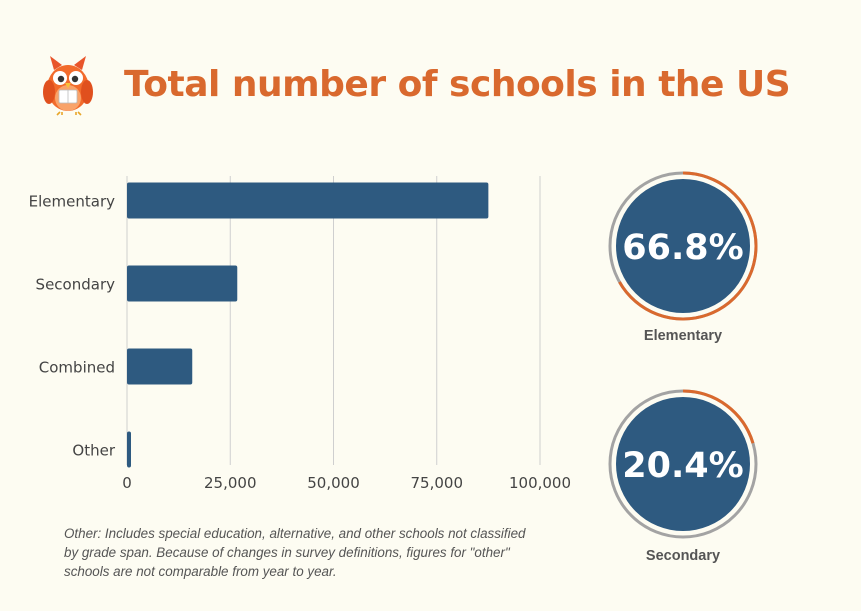 Image resolution: width=861 pixels, height=611 pixels. I want to click on x-tick-label: 50,000, so click(333, 483).